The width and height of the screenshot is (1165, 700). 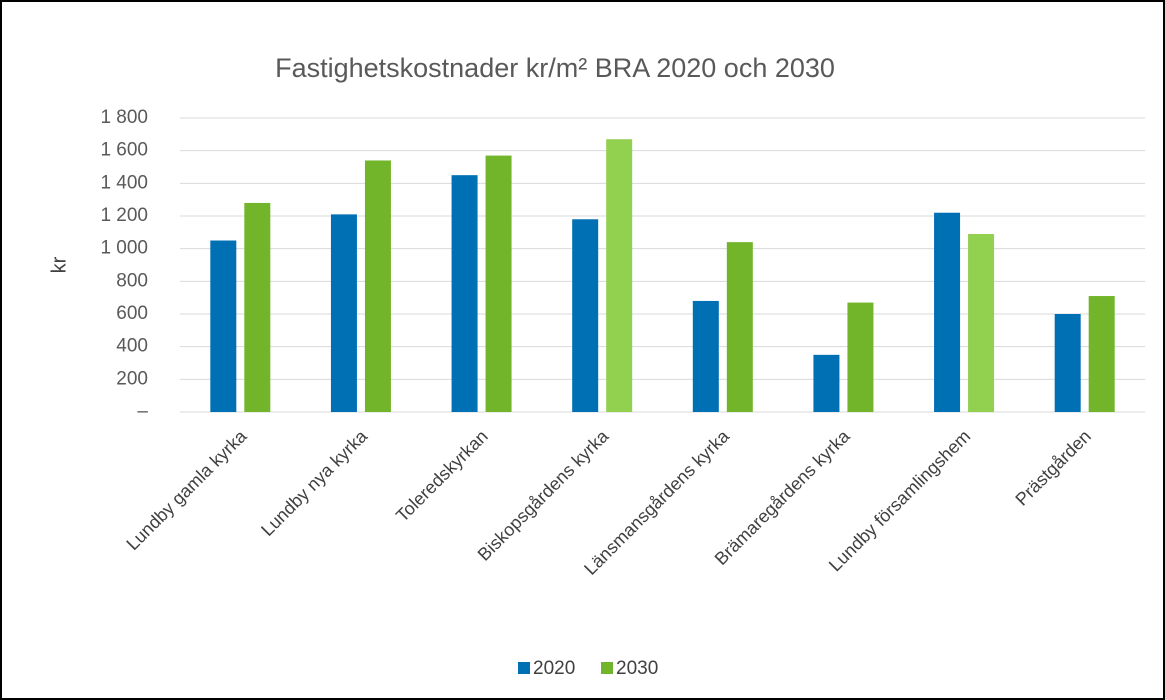 What do you see at coordinates (59, 264) in the screenshot?
I see `y-axis-label: kr` at bounding box center [59, 264].